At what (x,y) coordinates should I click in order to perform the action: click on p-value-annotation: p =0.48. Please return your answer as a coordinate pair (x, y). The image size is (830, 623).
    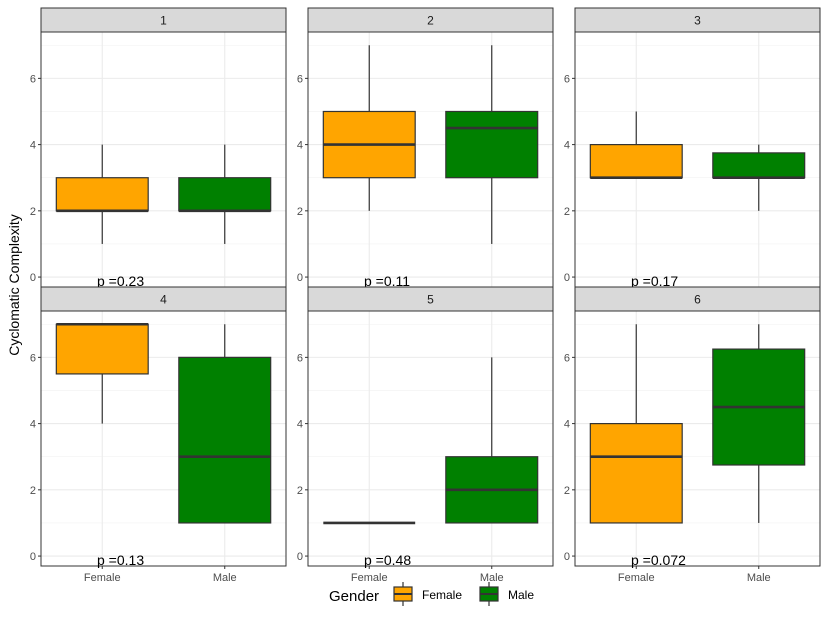
    Looking at the image, I should click on (387, 560).